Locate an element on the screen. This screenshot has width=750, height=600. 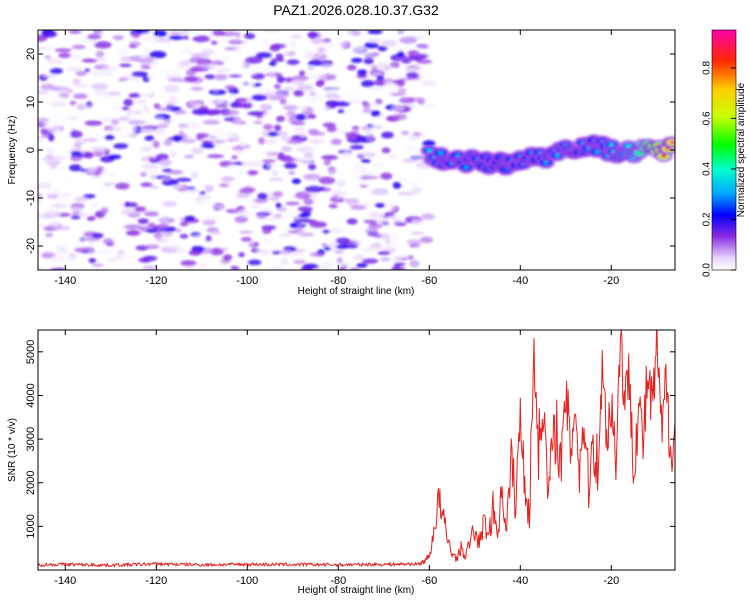
colorbar-tick-label: 0.4 is located at coordinates (707, 169).